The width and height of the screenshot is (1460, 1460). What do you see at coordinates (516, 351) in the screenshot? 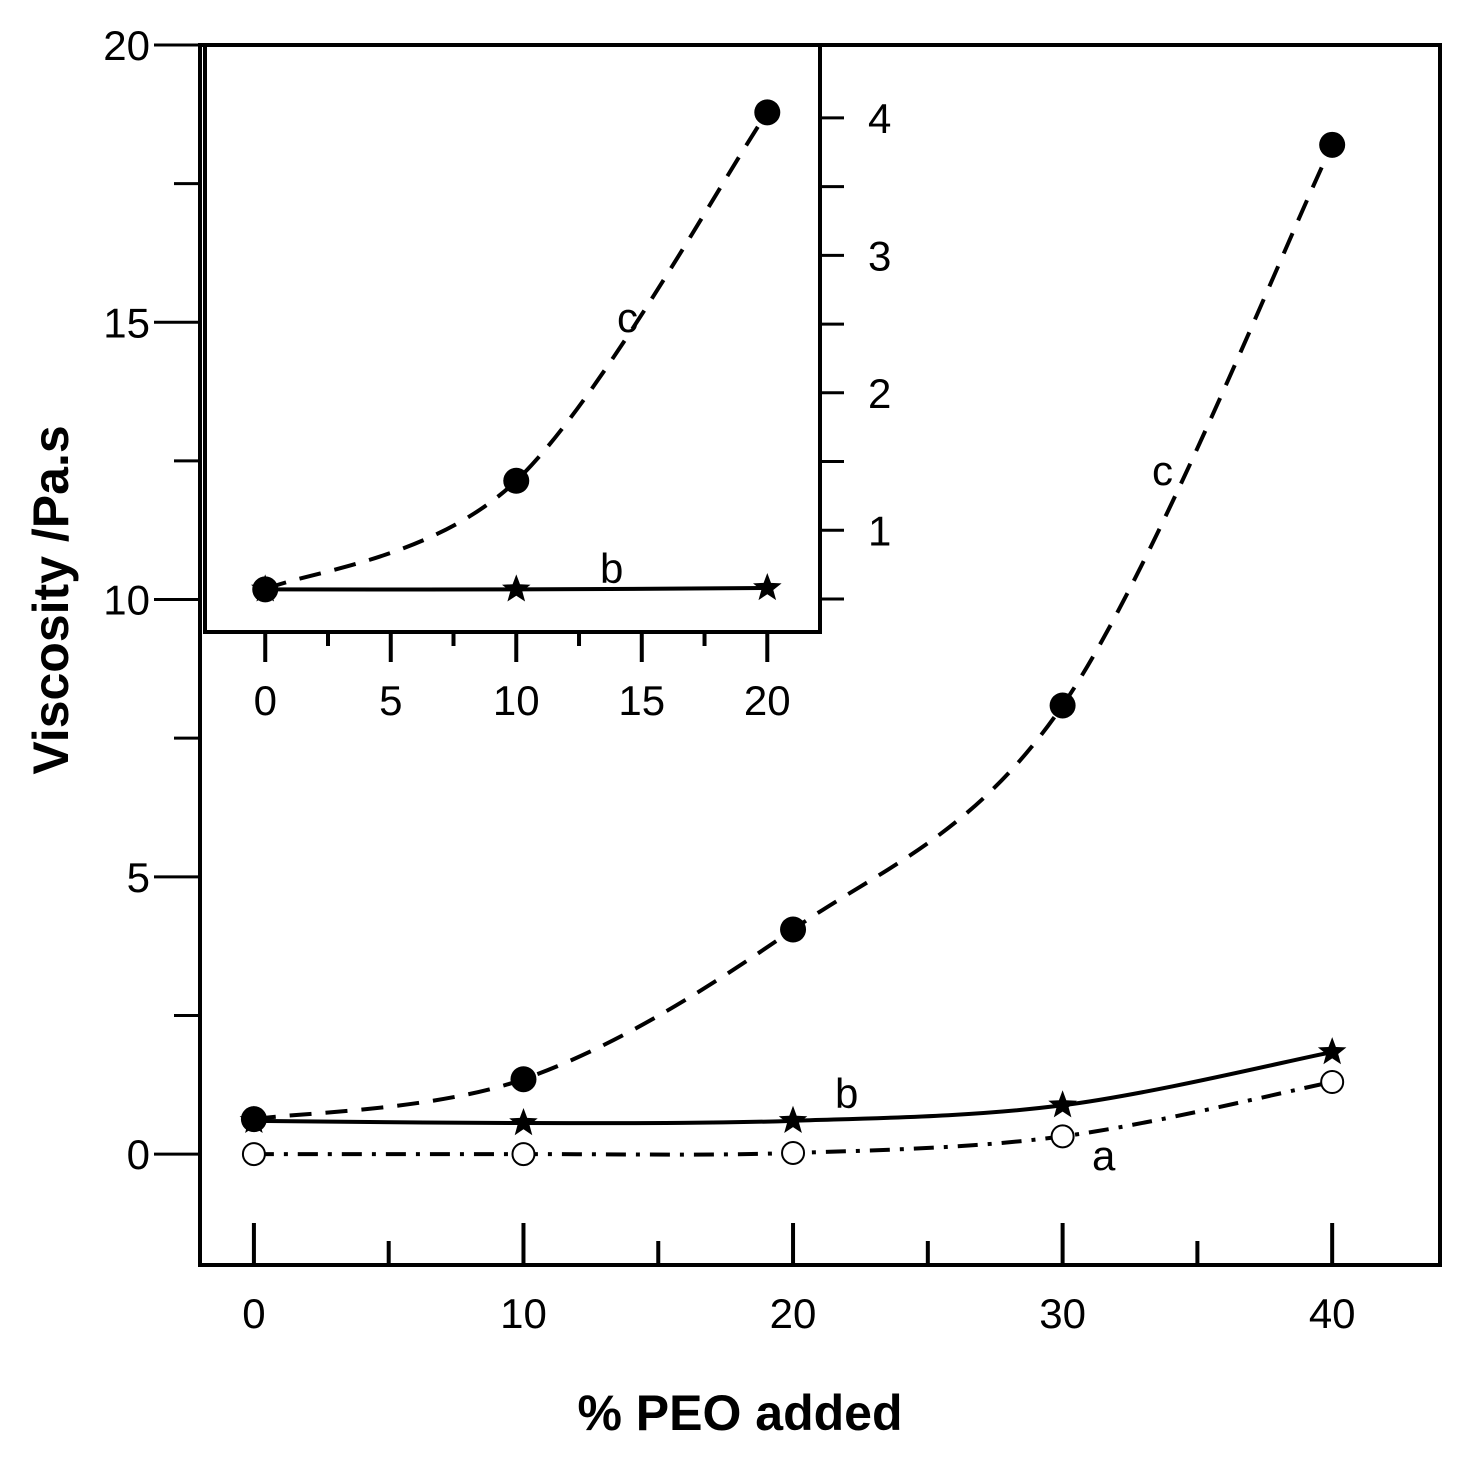
I see `series-c-line` at bounding box center [516, 351].